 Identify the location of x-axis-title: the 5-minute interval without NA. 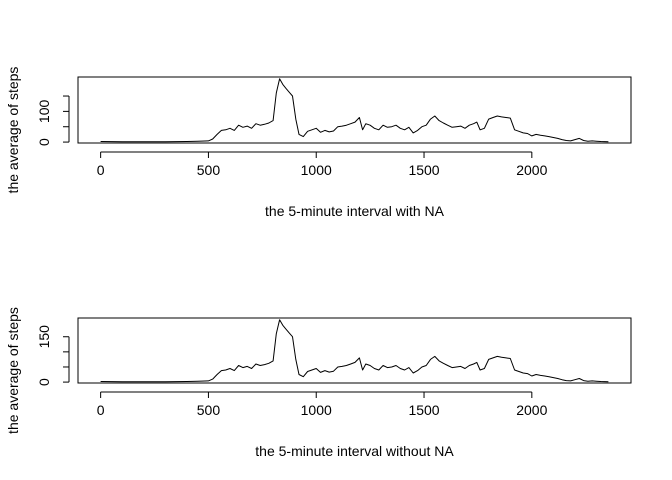
(354, 451).